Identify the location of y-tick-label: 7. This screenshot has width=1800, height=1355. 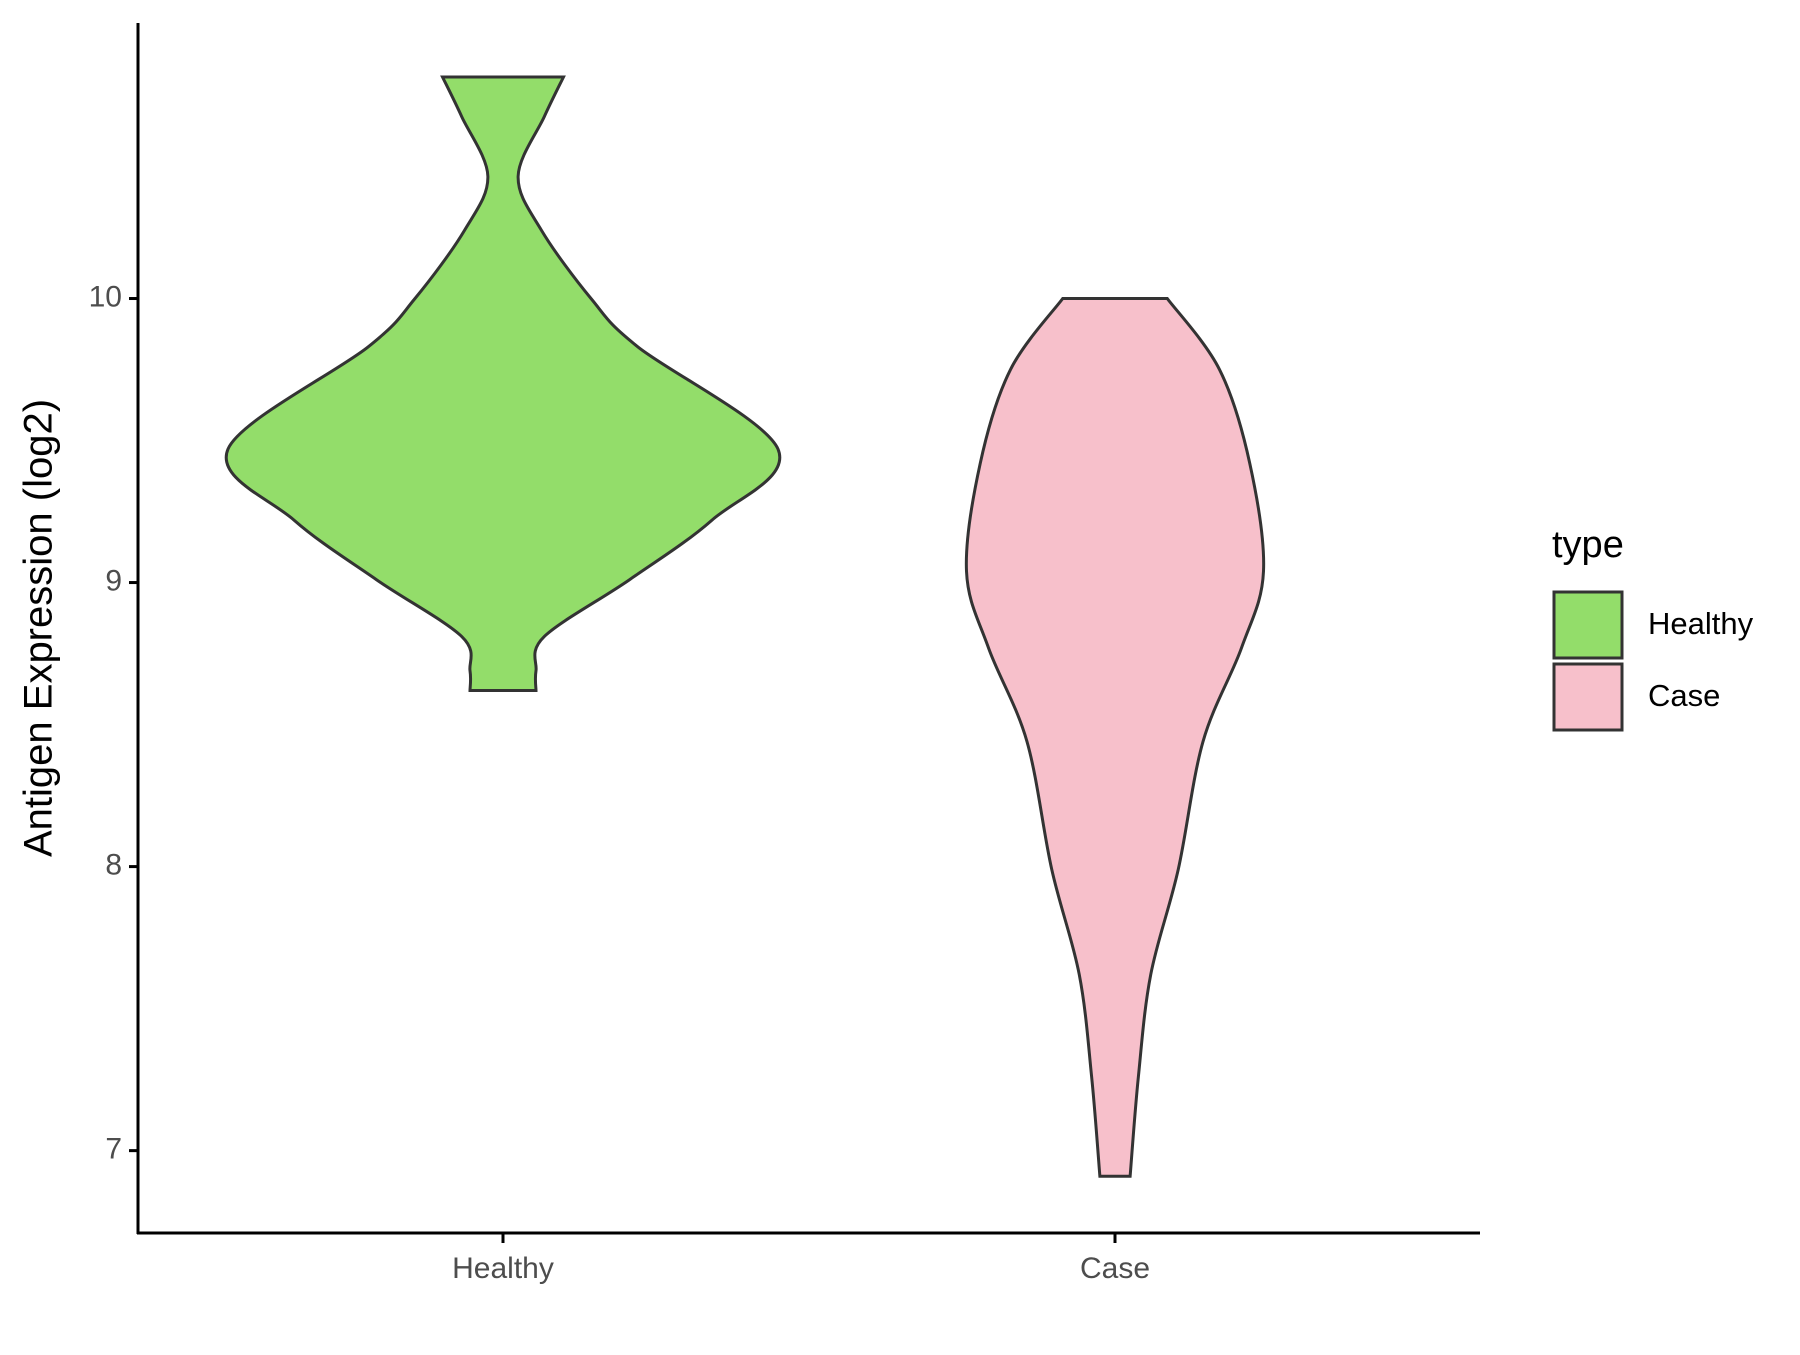
(113, 1149).